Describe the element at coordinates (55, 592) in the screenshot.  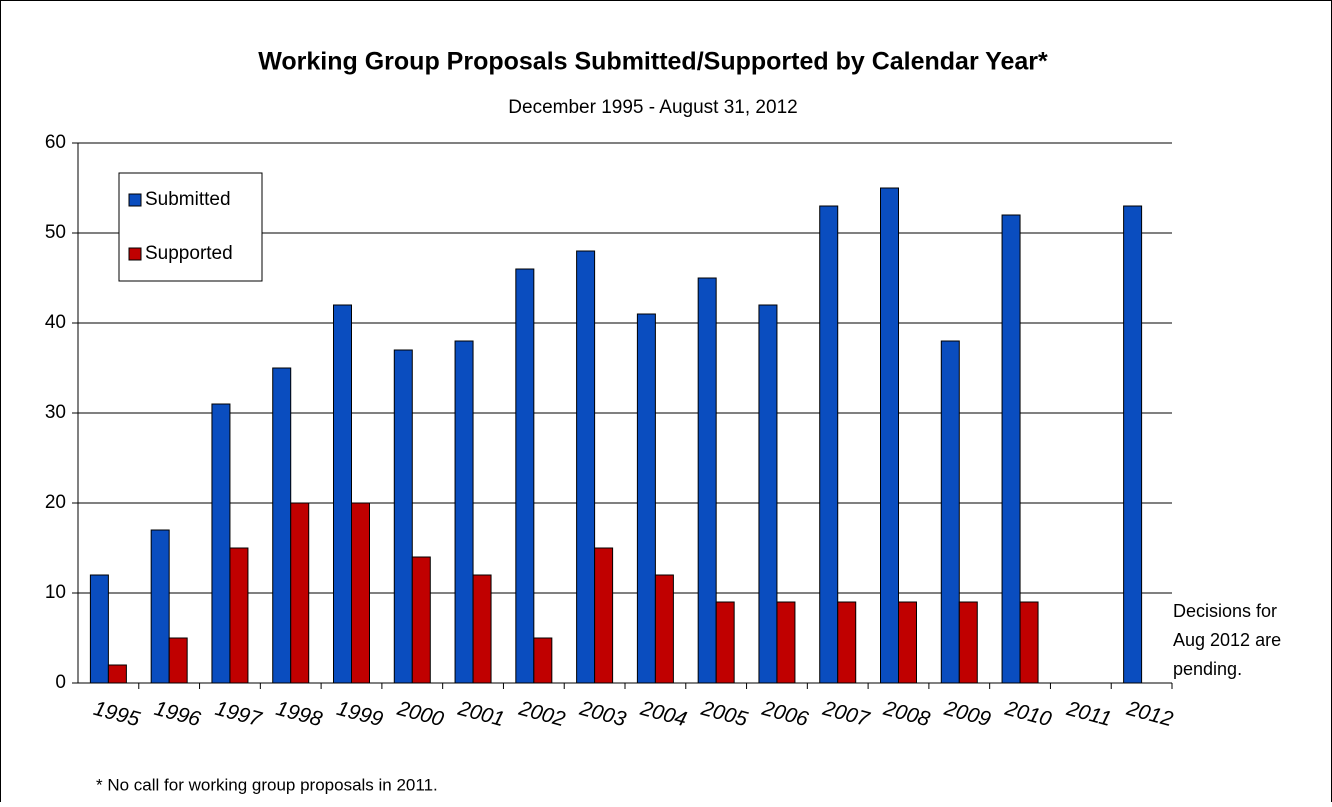
I see `y-tick-label: 10` at that location.